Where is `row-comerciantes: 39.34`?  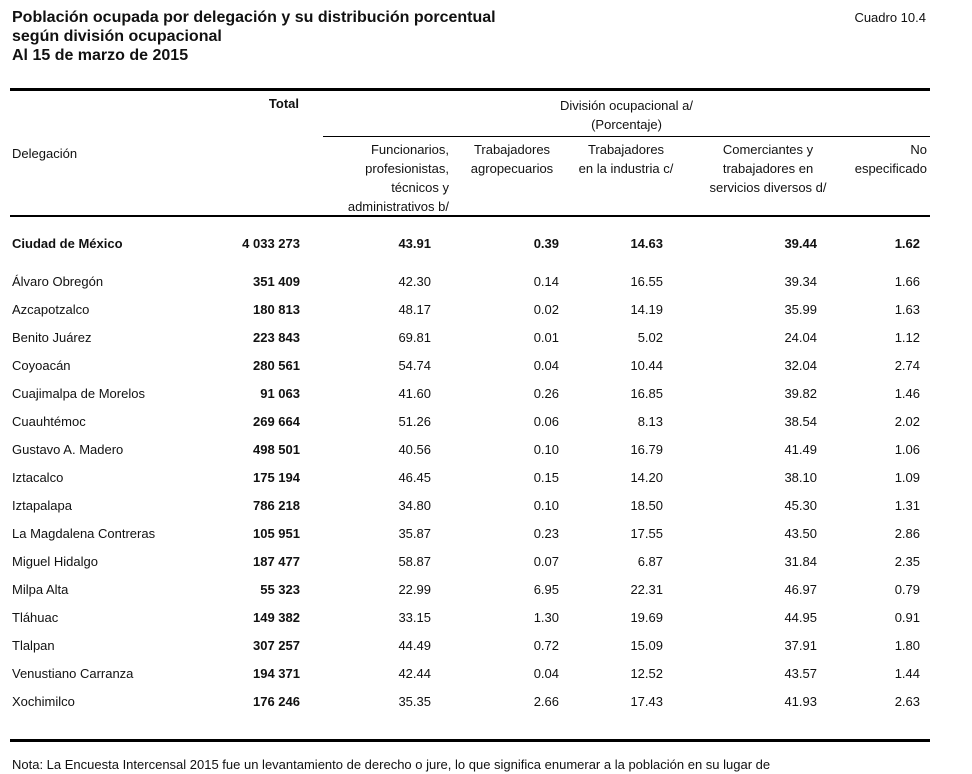
row-comerciantes: 39.34 is located at coordinates (800, 281).